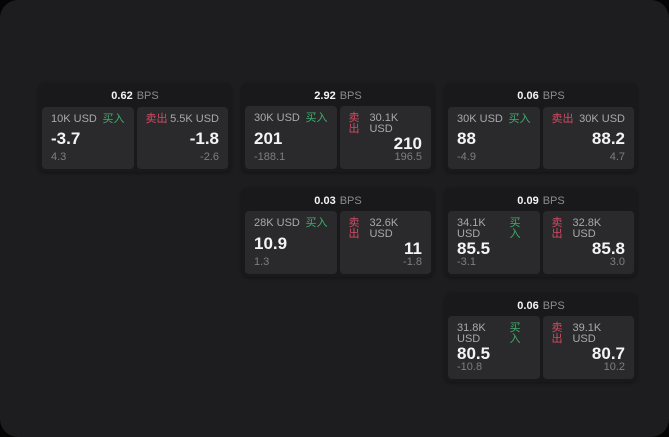  What do you see at coordinates (588, 138) in the screenshot?
I see `sell-quote-panel: 卖出 30K USD 88.2 4.7` at bounding box center [588, 138].